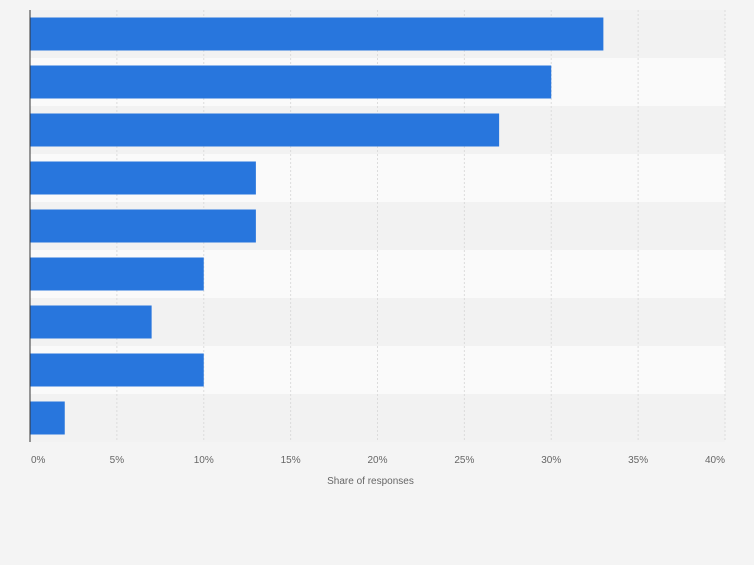 Image resolution: width=754 pixels, height=565 pixels. Describe the element at coordinates (715, 460) in the screenshot. I see `x-tick-label: 40%` at that location.